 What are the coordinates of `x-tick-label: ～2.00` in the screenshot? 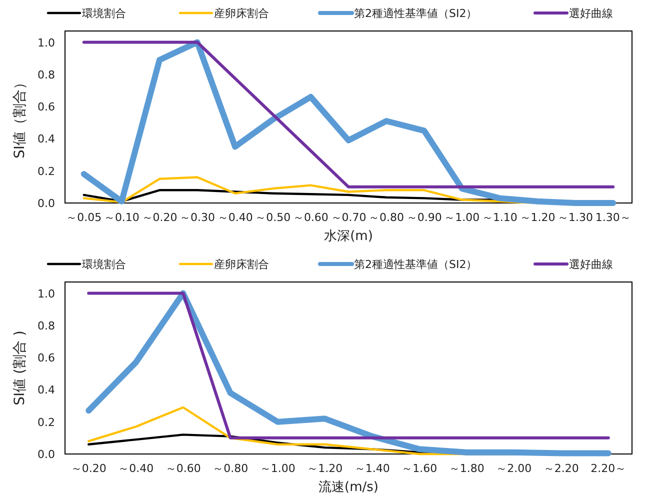 It's located at (514, 468).